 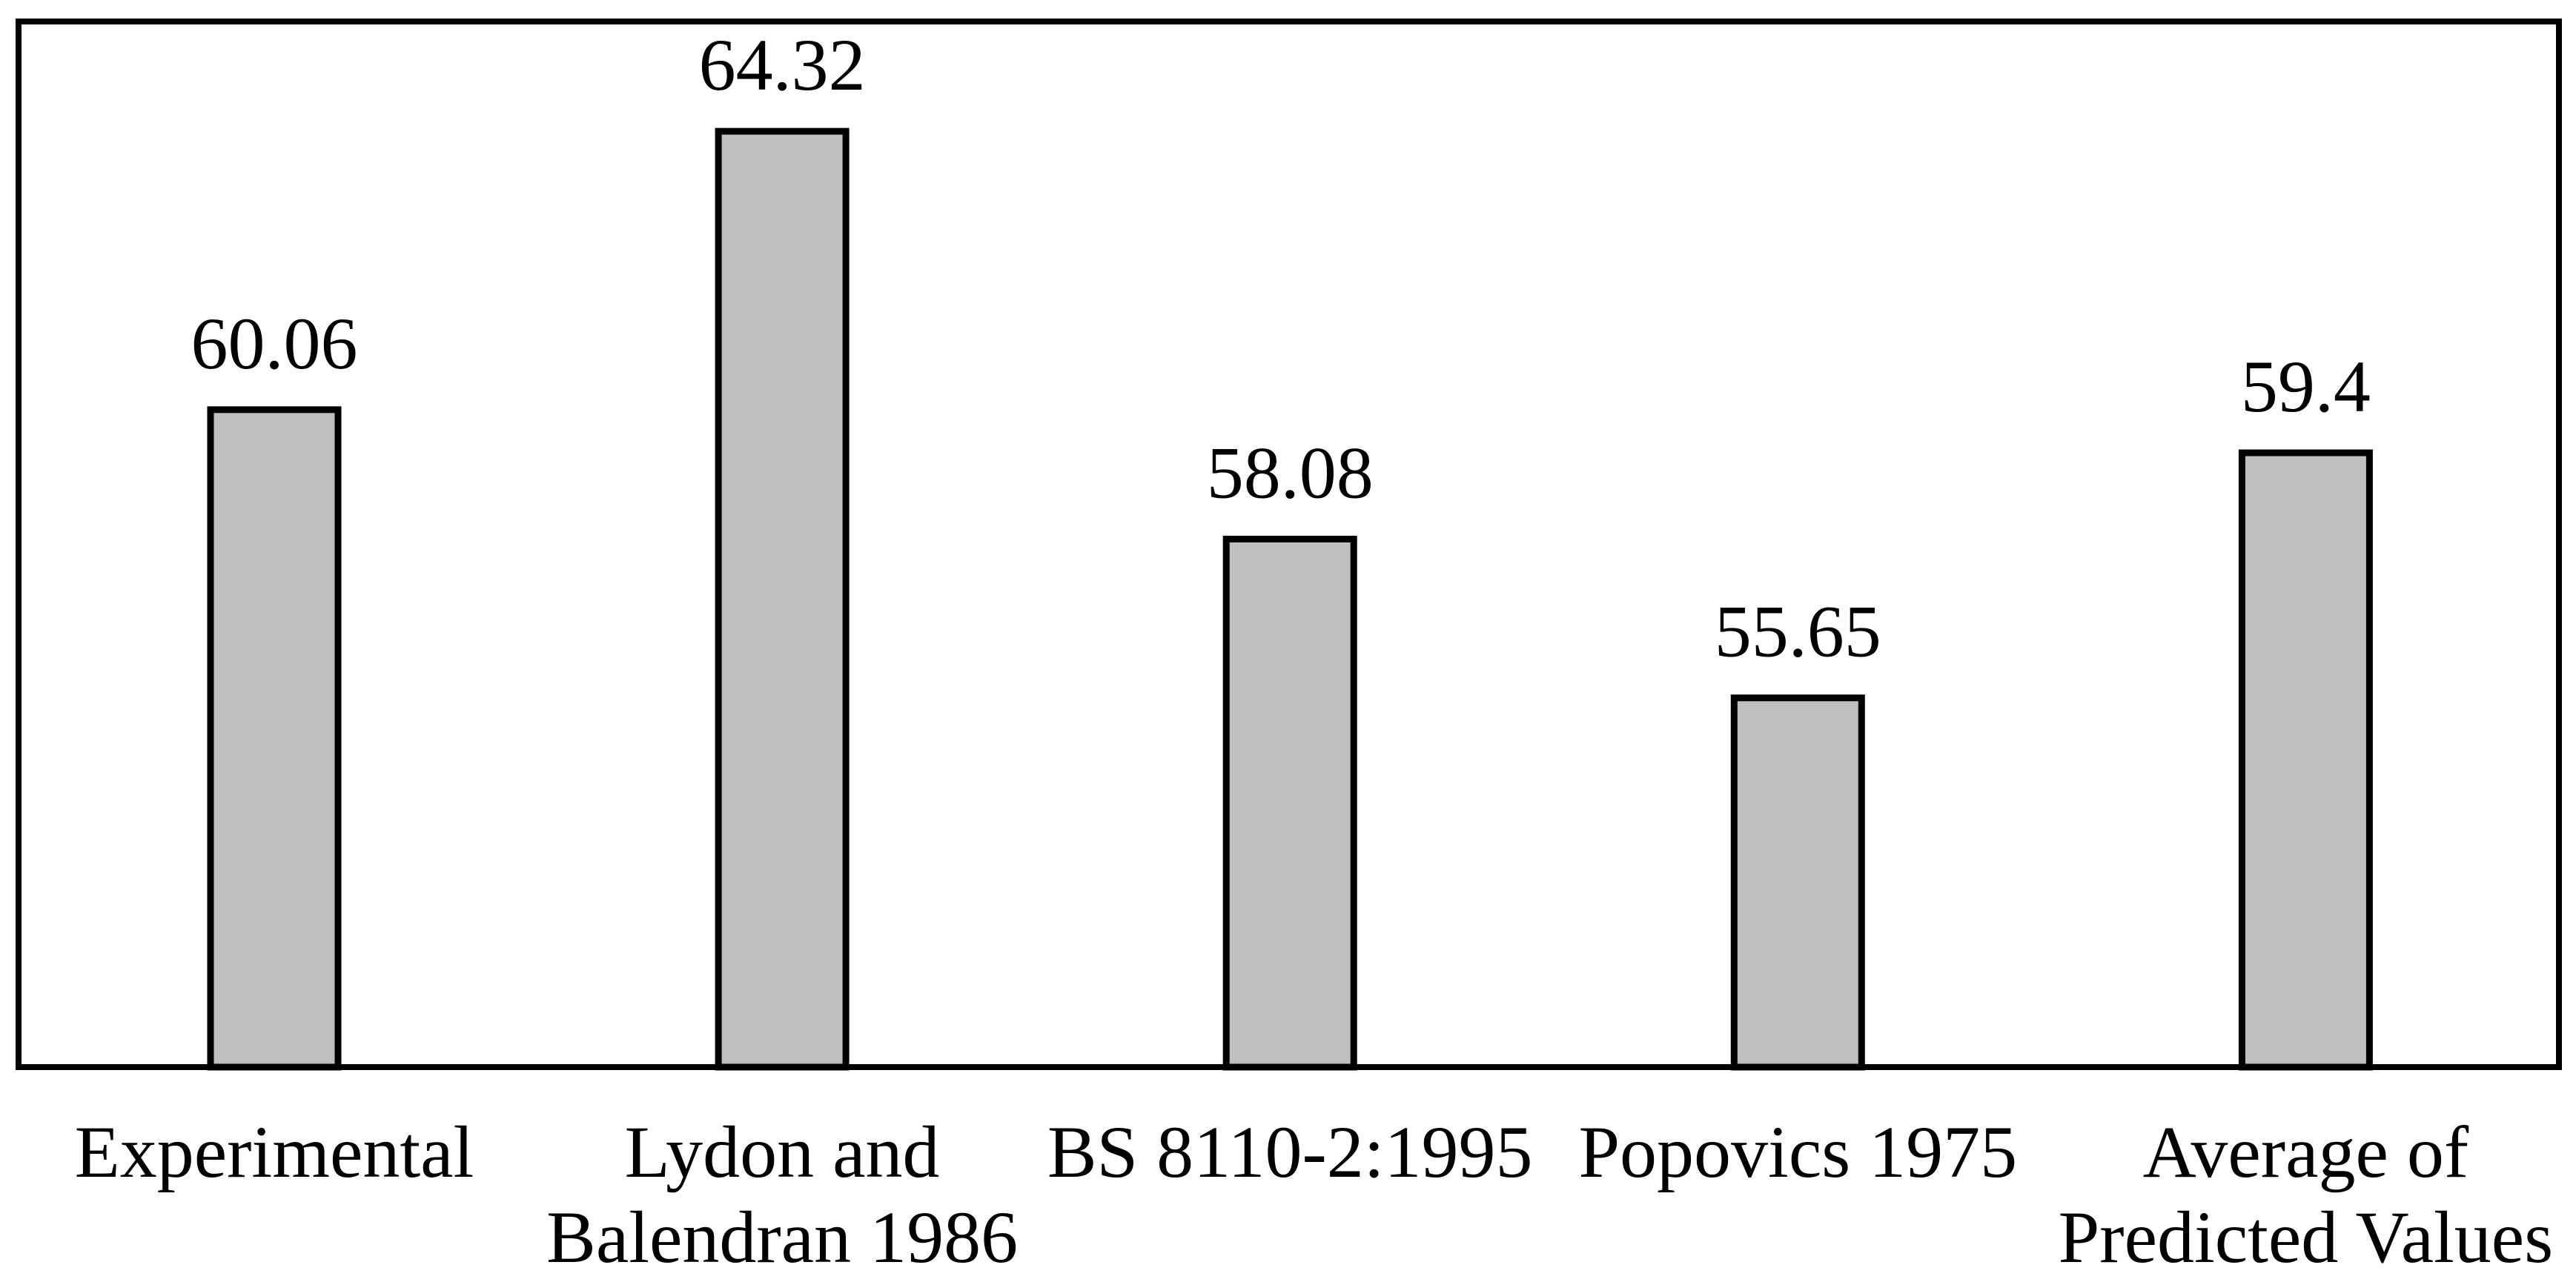 What do you see at coordinates (1798, 632) in the screenshot?
I see `value-label-popovics-1975: 55.65` at bounding box center [1798, 632].